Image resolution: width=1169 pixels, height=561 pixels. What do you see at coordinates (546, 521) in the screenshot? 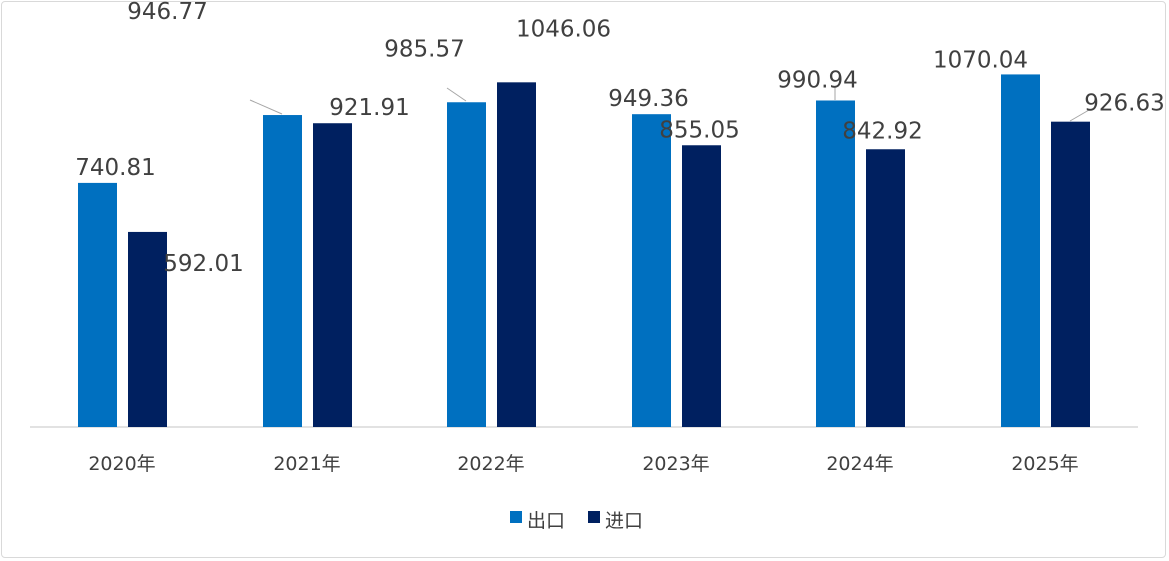
I see `legend-label: 出口` at bounding box center [546, 521].